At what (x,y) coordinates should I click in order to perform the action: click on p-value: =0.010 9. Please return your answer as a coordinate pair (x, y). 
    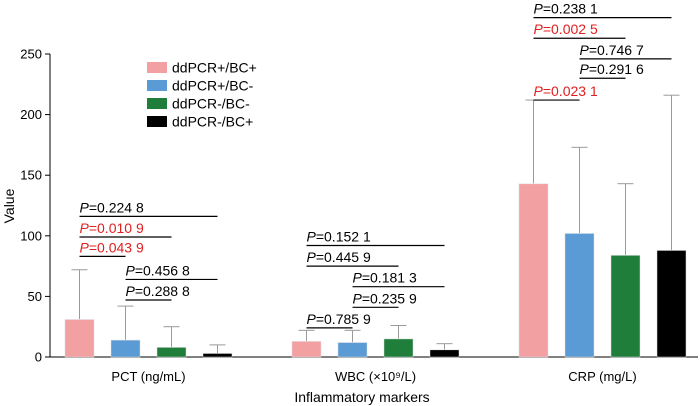
    Looking at the image, I should click on (116, 228).